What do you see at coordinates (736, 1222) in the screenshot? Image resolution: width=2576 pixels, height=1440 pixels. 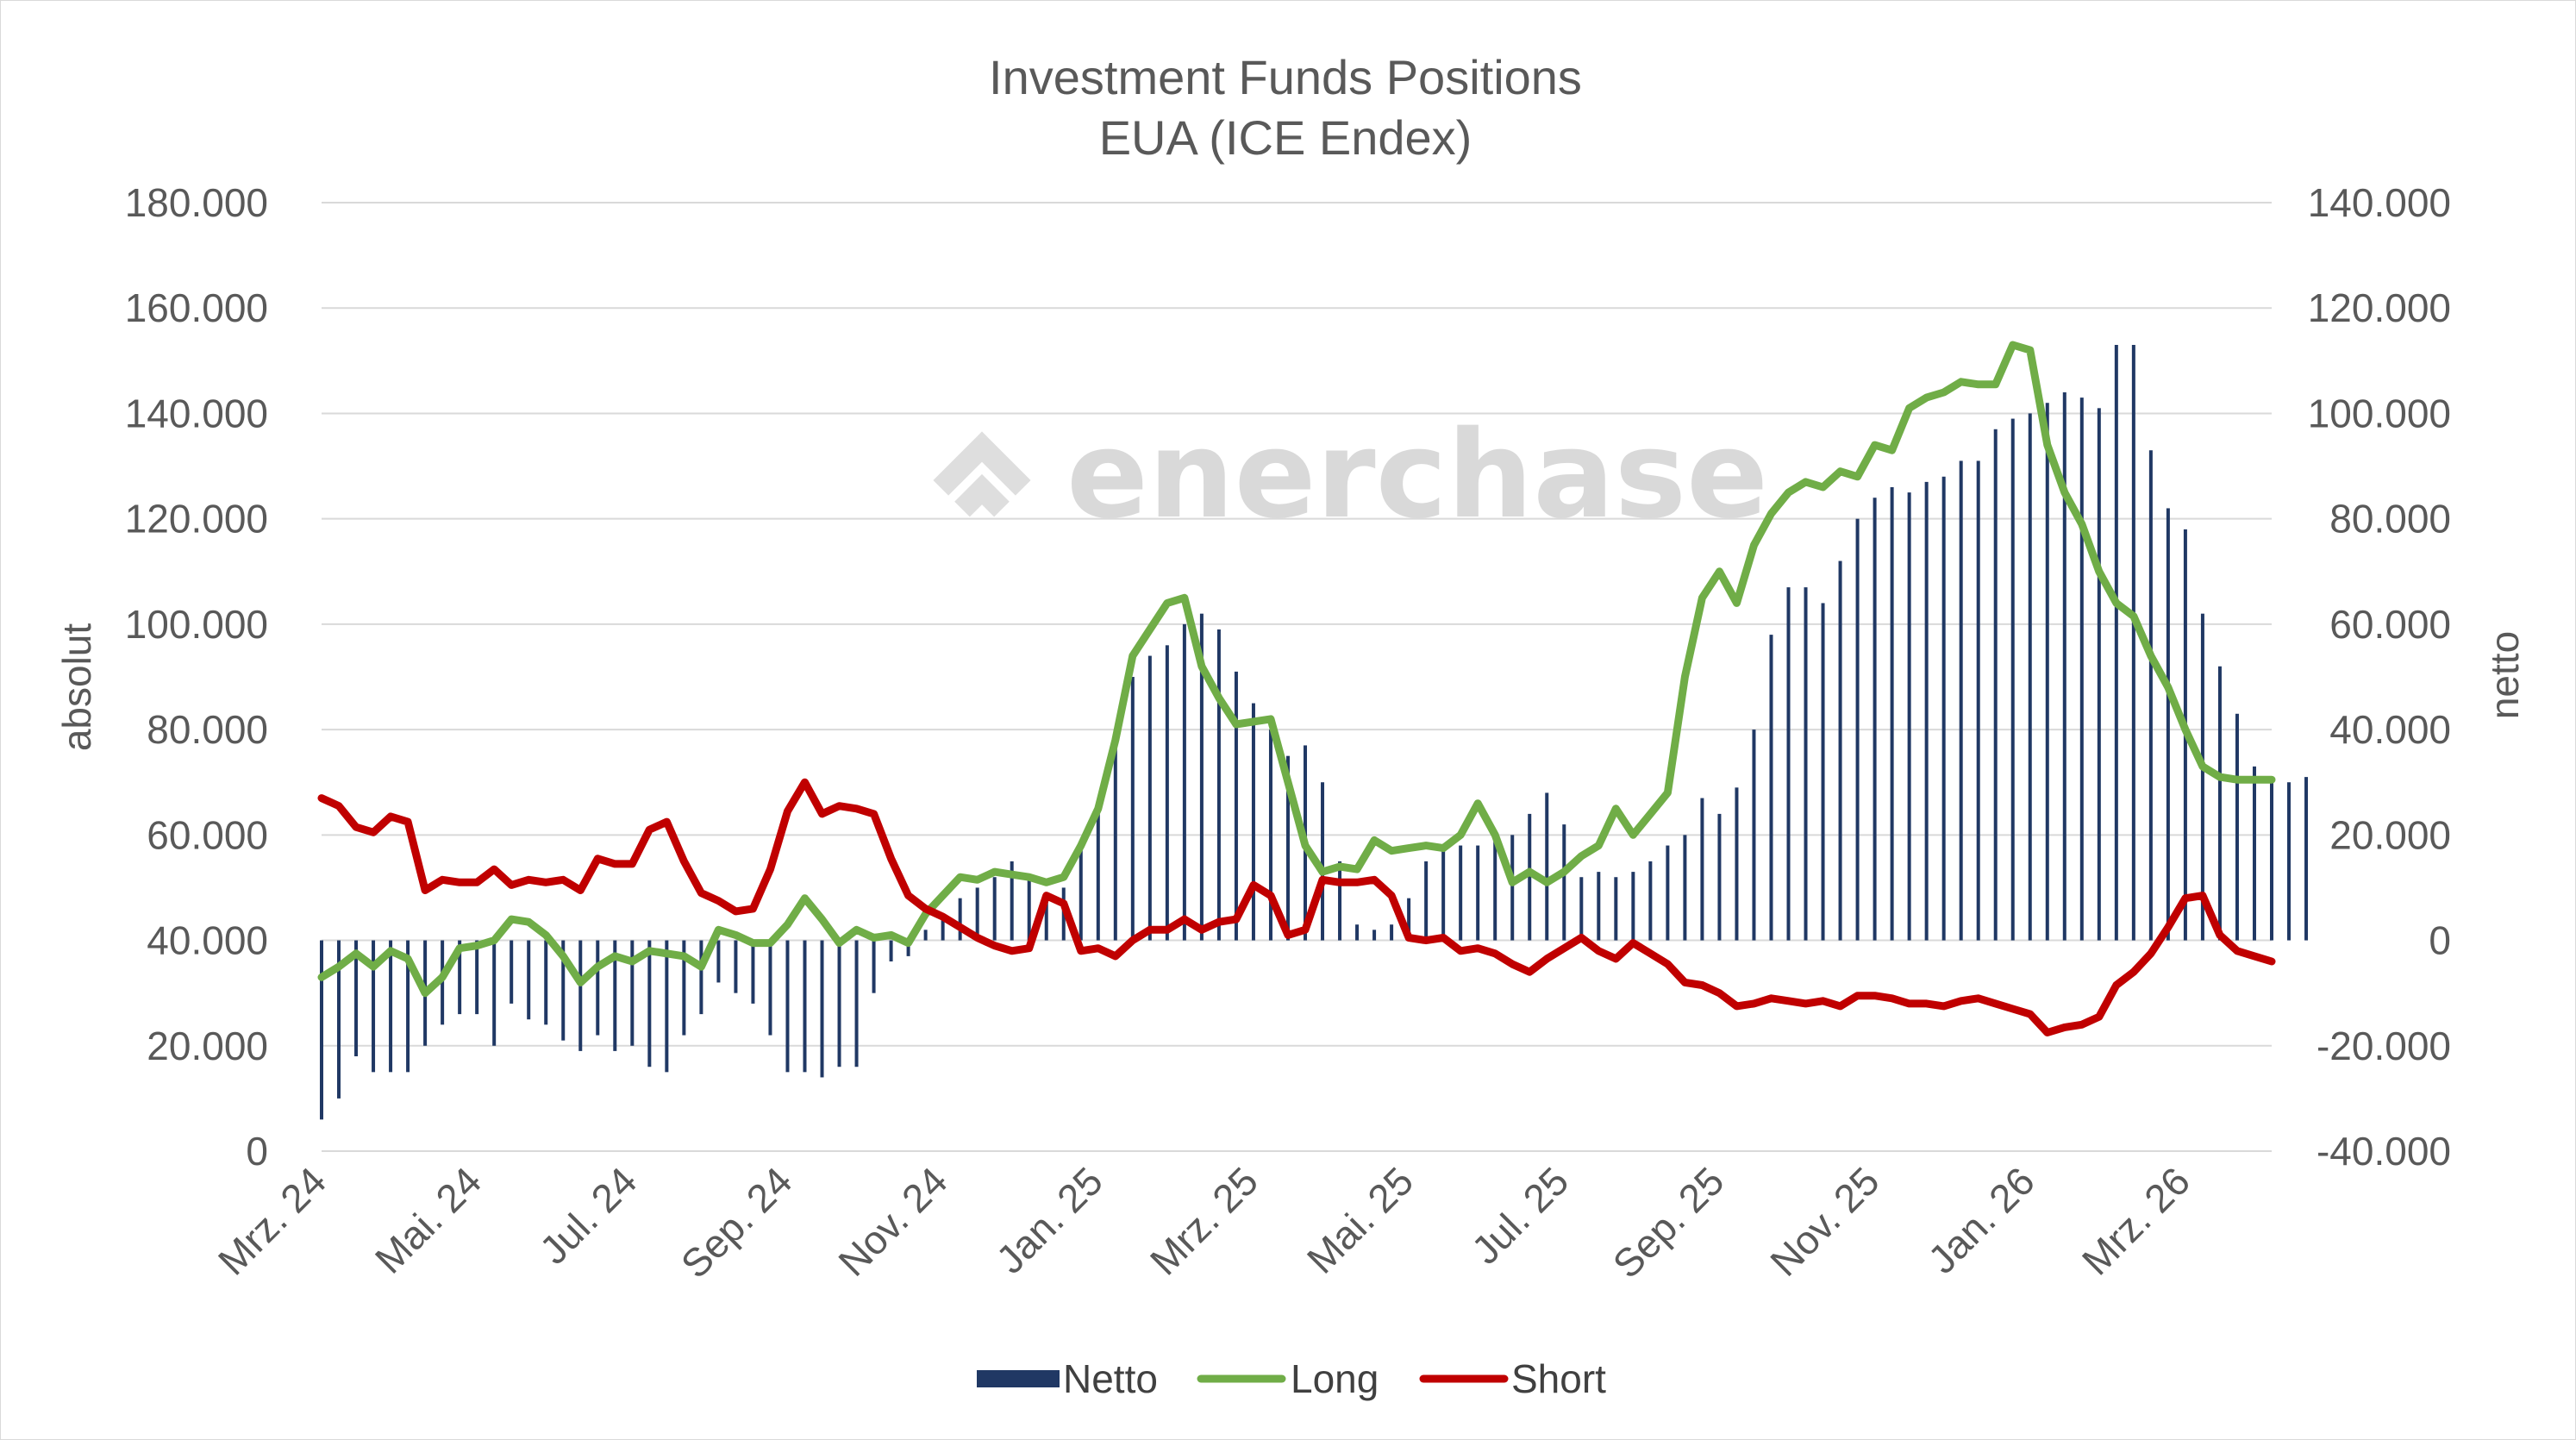 I see `x-tick-label: Sep. 24` at bounding box center [736, 1222].